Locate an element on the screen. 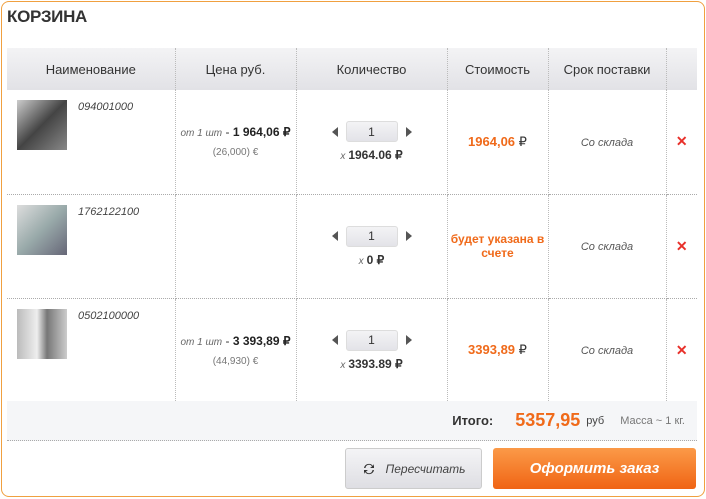 The image size is (706, 499). cost-cell: 3393,89 ₽ is located at coordinates (498, 350).